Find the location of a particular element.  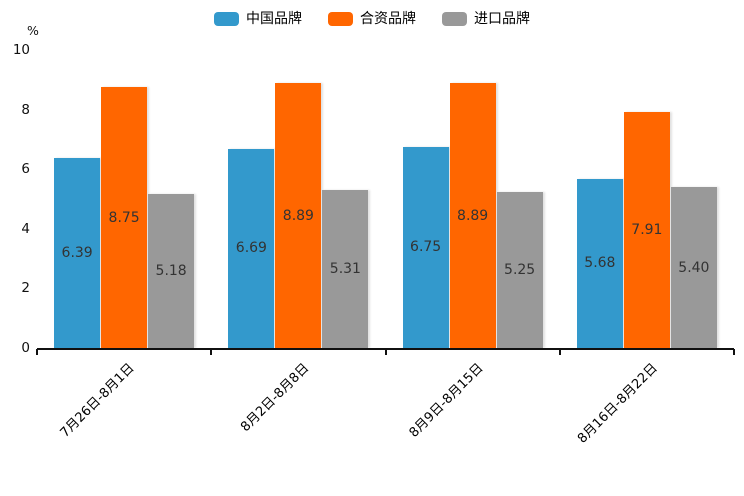

bar-value-label: 5.68 is located at coordinates (600, 263).